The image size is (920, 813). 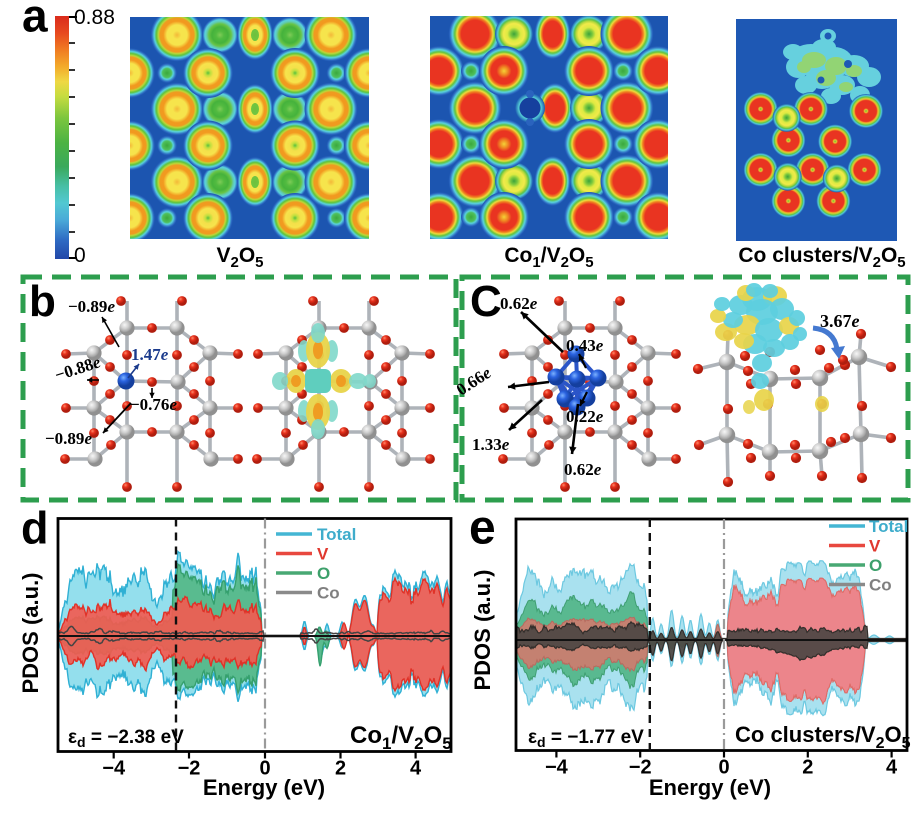 What do you see at coordinates (153, 404) in the screenshot?
I see `svg-text: −0.76e` at bounding box center [153, 404].